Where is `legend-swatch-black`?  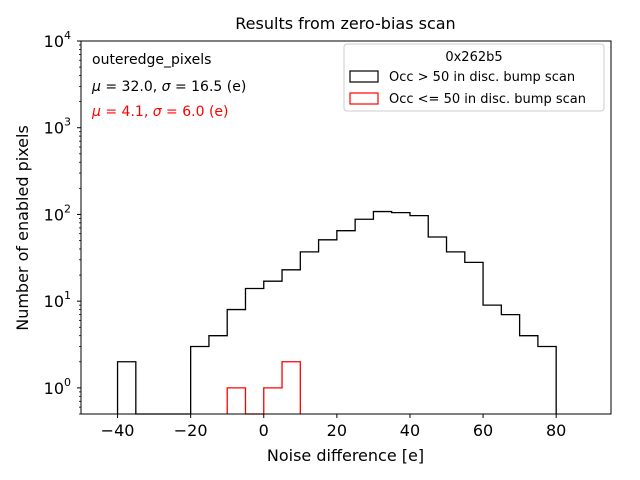
legend-swatch-black is located at coordinates (364, 76).